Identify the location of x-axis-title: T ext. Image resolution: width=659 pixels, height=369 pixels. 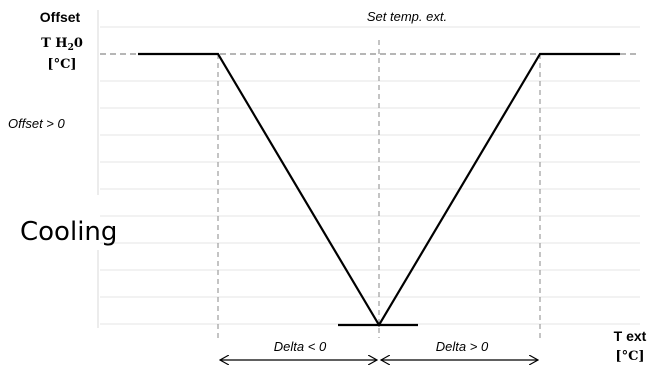
(630, 336).